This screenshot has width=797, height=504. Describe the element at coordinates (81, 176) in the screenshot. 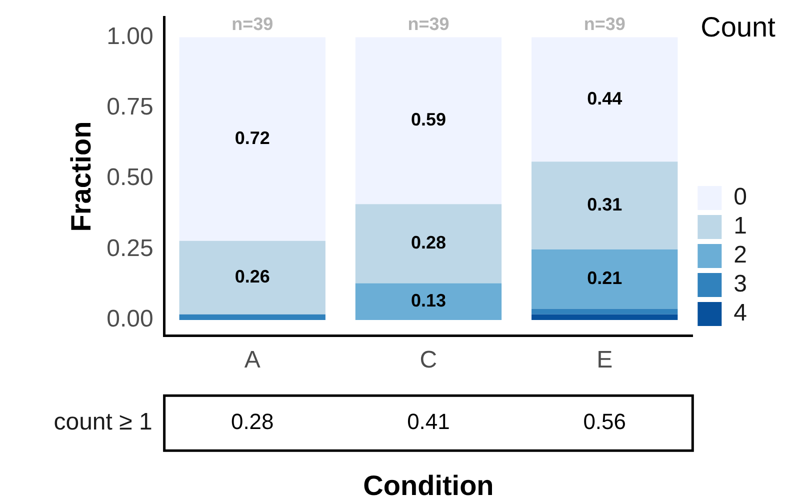

I see `y-axis-title: Fraction` at that location.